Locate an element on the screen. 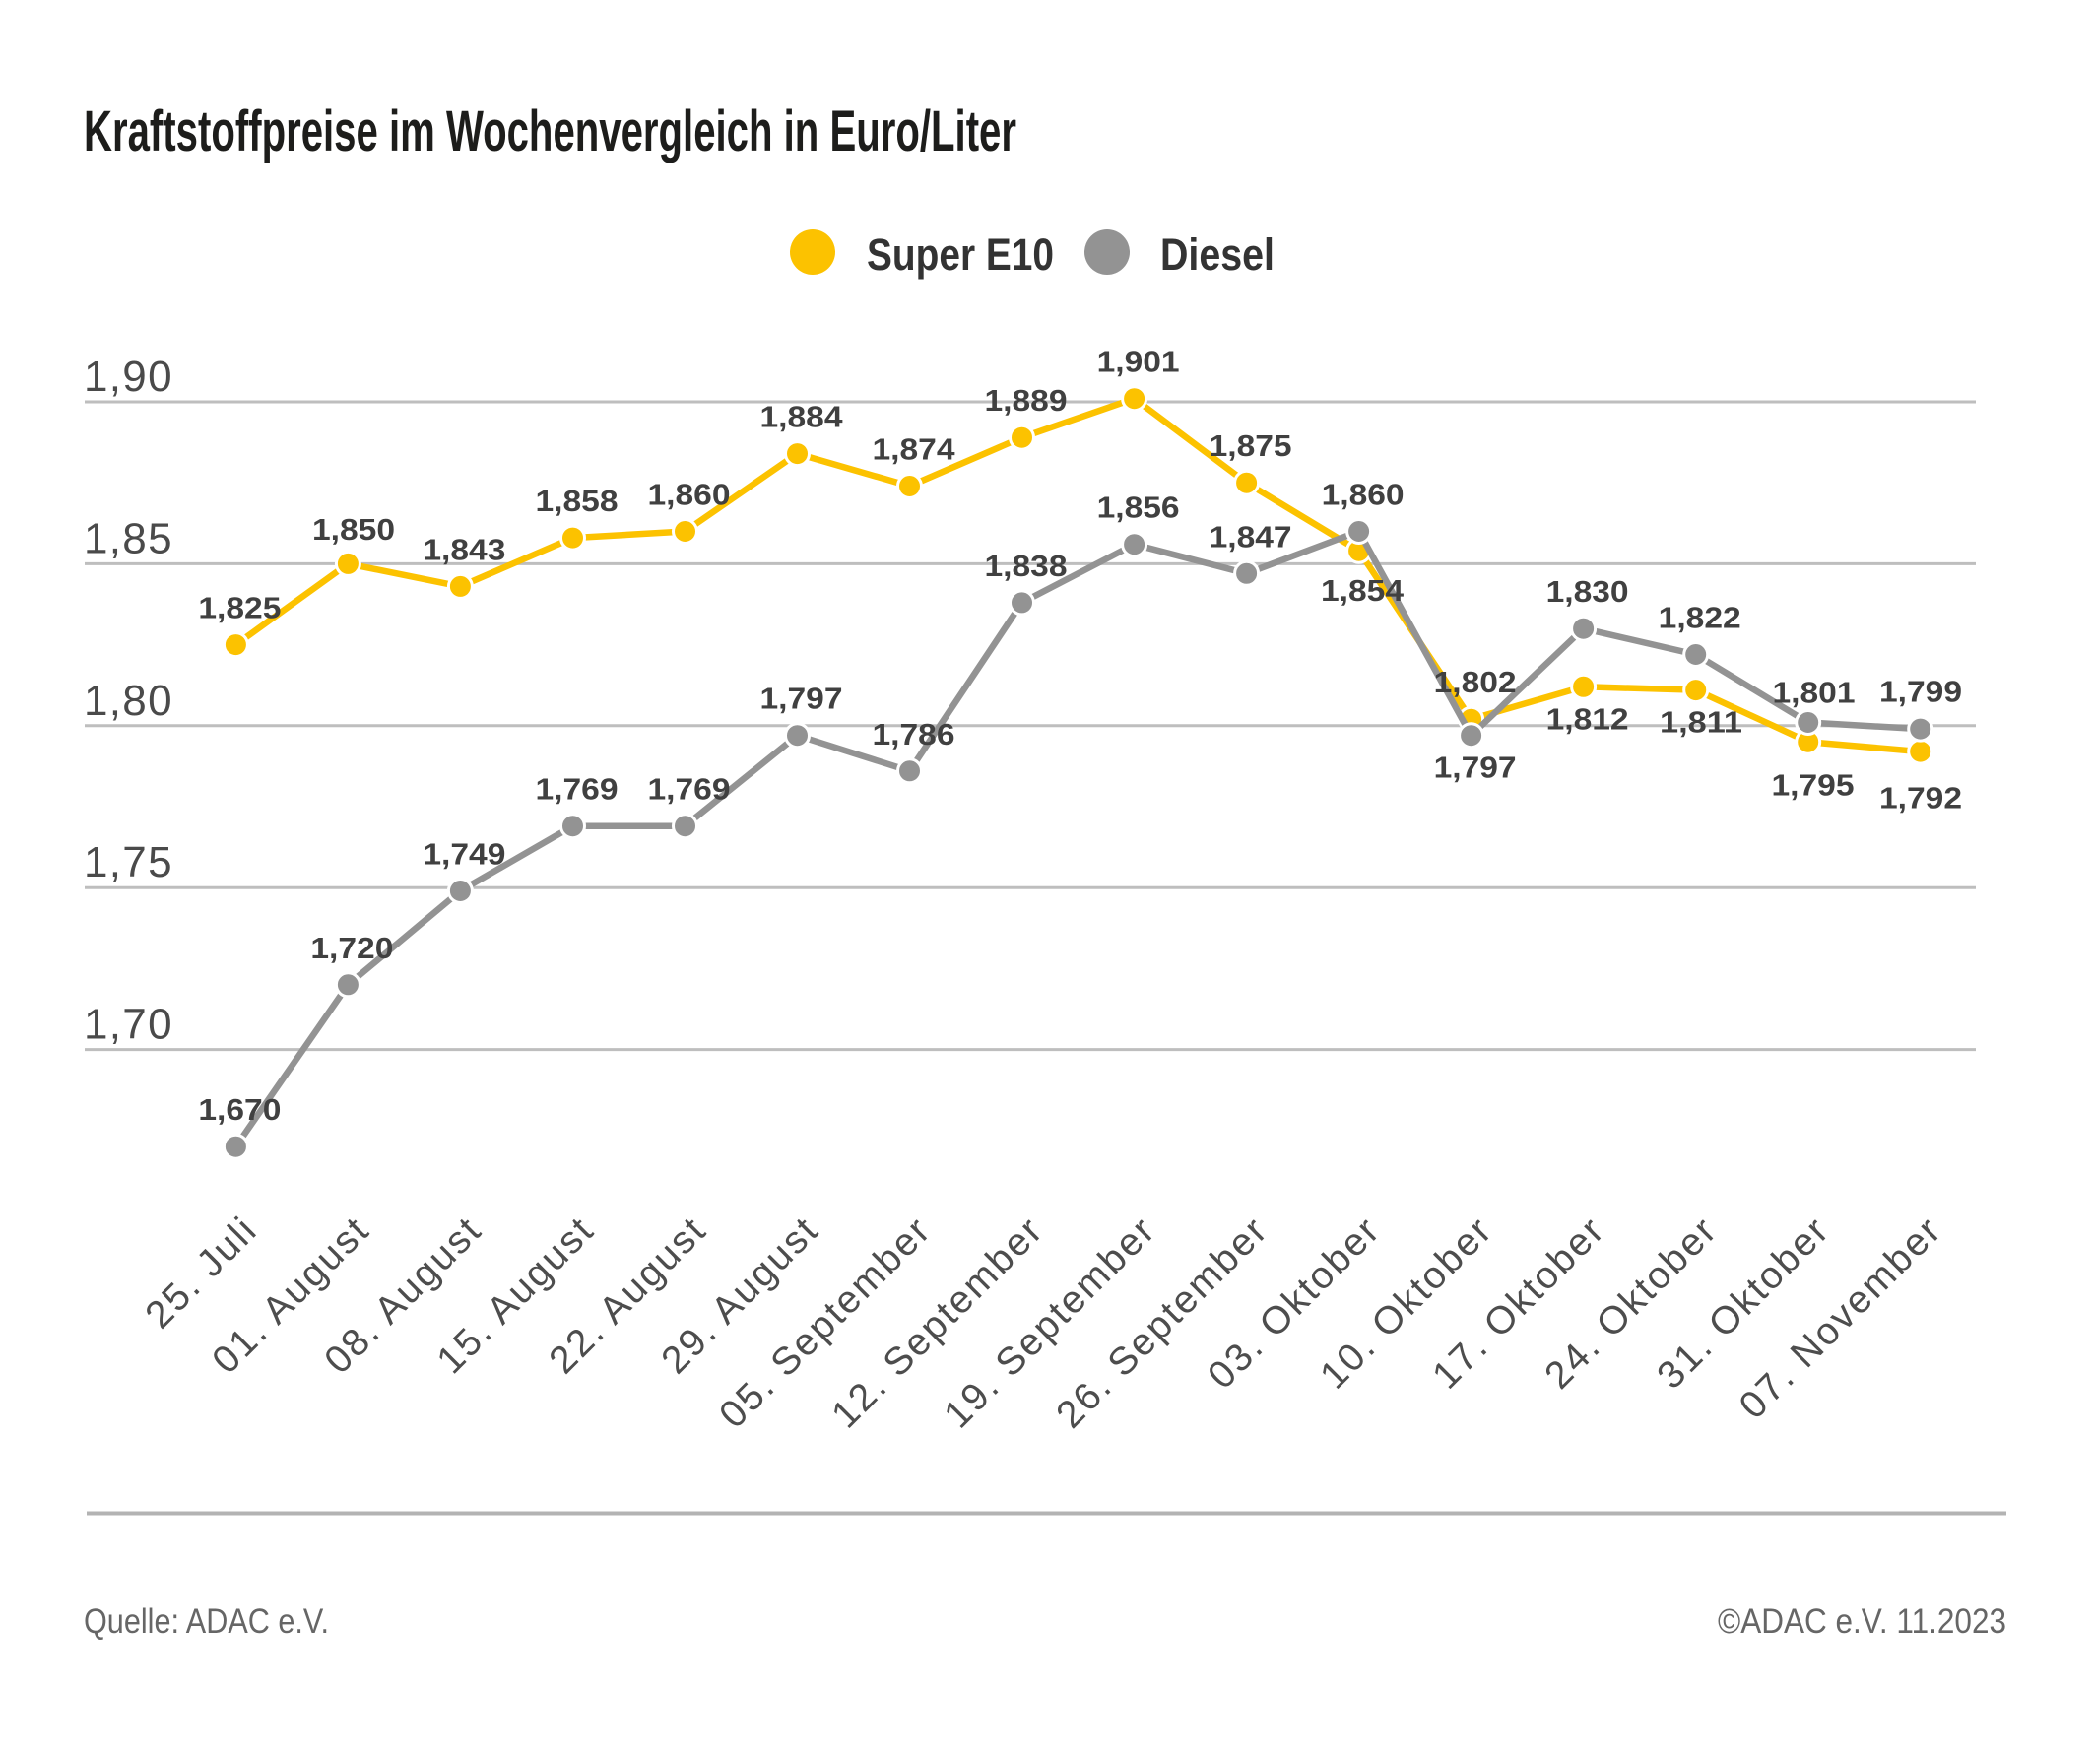 The height and width of the screenshot is (1764, 2094). svg-text: 1,670 is located at coordinates (239, 1109).